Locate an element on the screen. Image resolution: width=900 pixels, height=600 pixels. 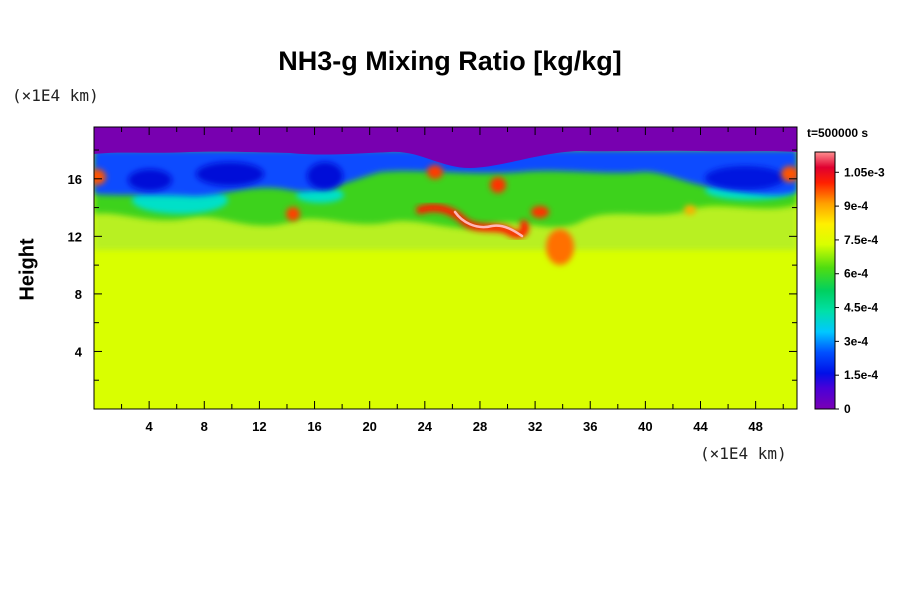
y-tick-label: 16 is located at coordinates (75, 179).